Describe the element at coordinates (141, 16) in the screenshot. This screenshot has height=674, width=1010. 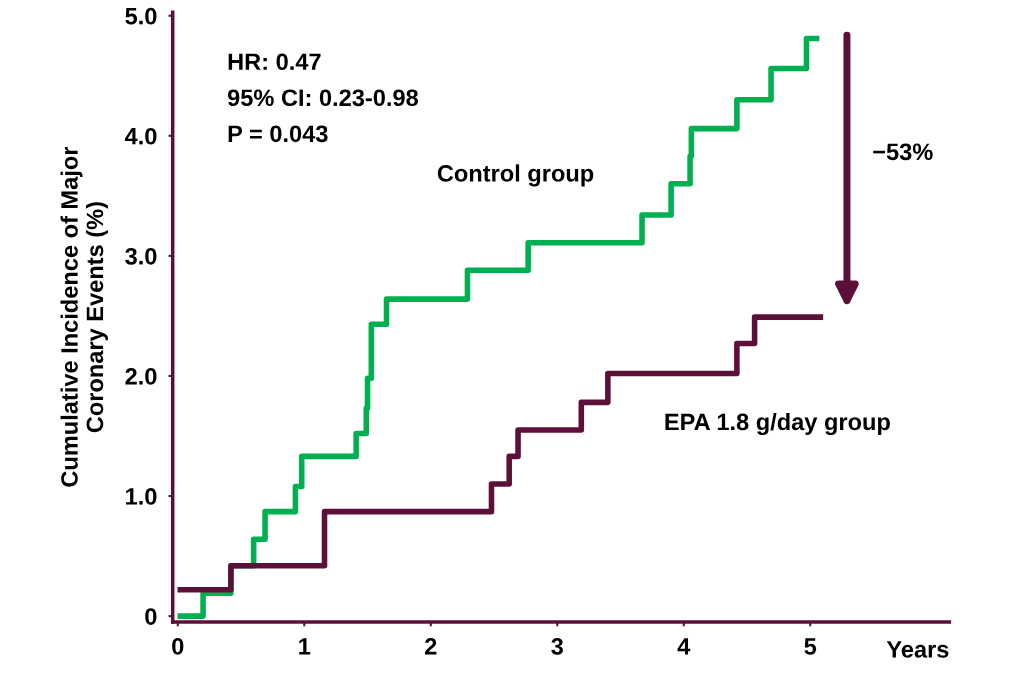
I see `y-tick-label: 5.0` at that location.